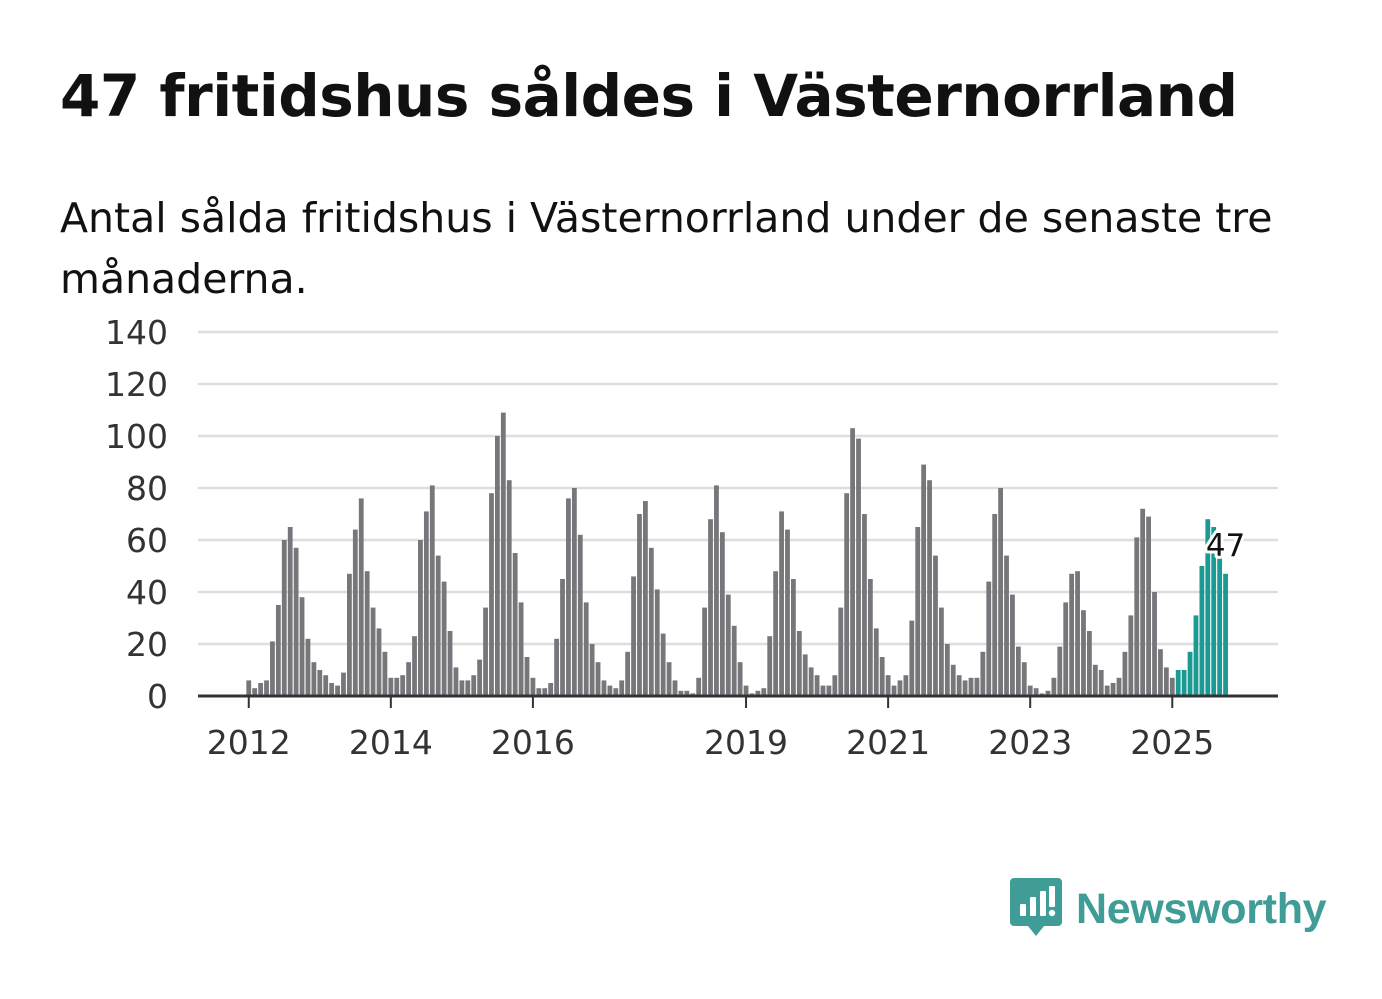 The image size is (1382, 999). What do you see at coordinates (1201, 908) in the screenshot?
I see `brand-name: Newsworthy` at bounding box center [1201, 908].